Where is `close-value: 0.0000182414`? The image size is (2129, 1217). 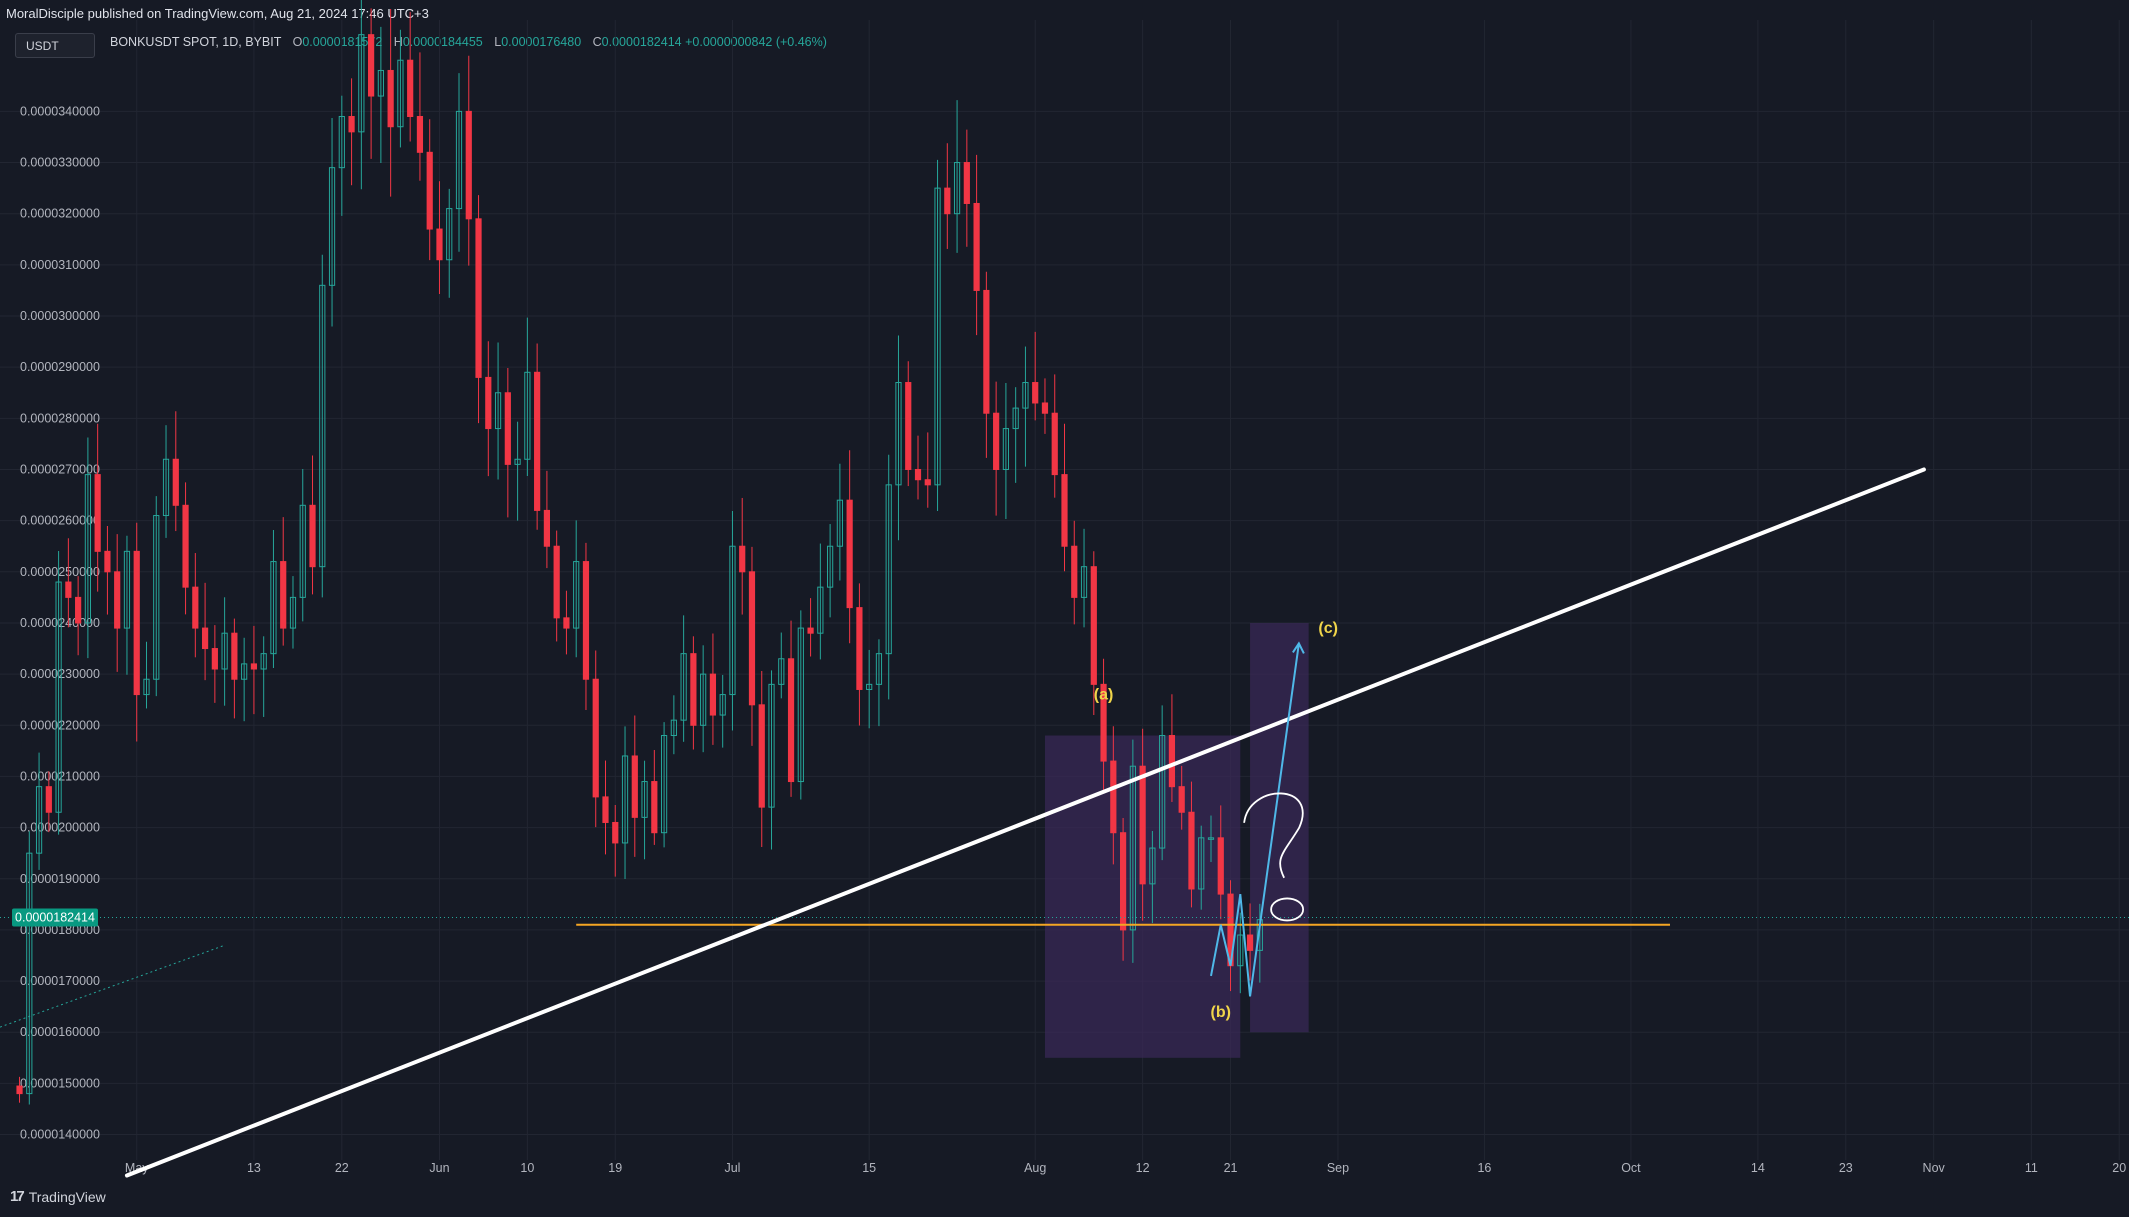 close-value: 0.0000182414 is located at coordinates (641, 42).